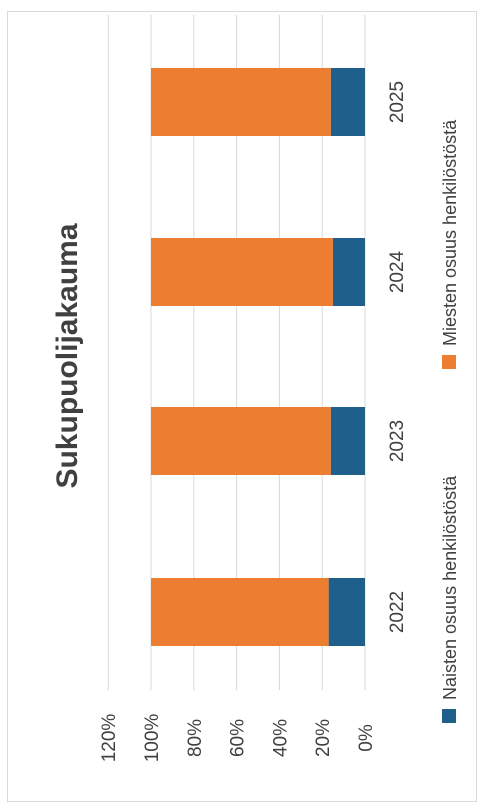 This screenshot has height=811, width=485. I want to click on value-tick-label: 120%, so click(109, 738).